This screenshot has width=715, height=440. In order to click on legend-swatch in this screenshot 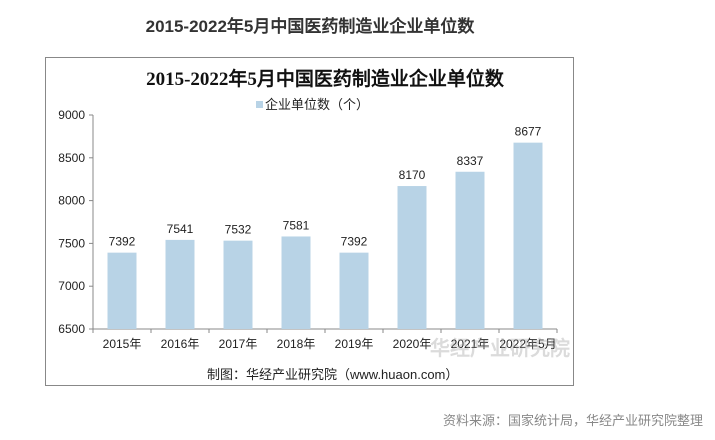, I will do `click(259, 104)`.